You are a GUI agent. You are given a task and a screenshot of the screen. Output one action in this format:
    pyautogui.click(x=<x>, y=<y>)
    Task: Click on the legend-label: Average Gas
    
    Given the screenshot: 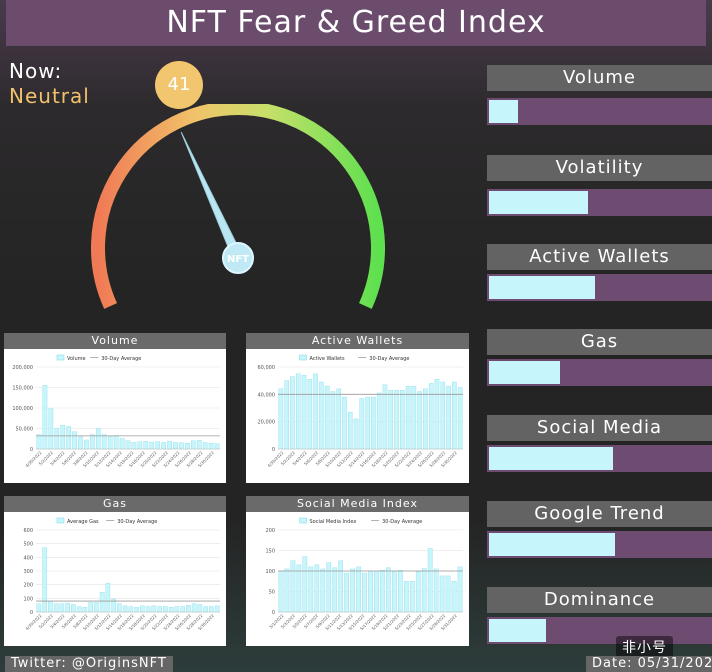 What is the action you would take?
    pyautogui.click(x=83, y=522)
    